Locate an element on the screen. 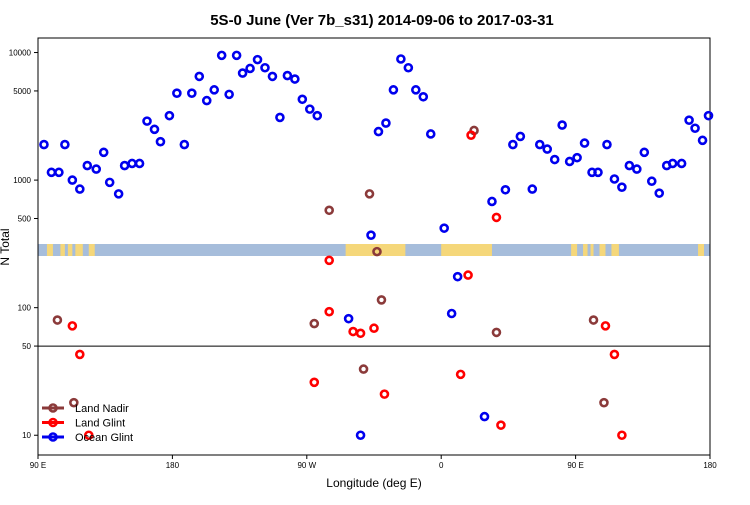 This screenshot has width=750, height=505. land-nadir-legend-marker is located at coordinates (53, 408).